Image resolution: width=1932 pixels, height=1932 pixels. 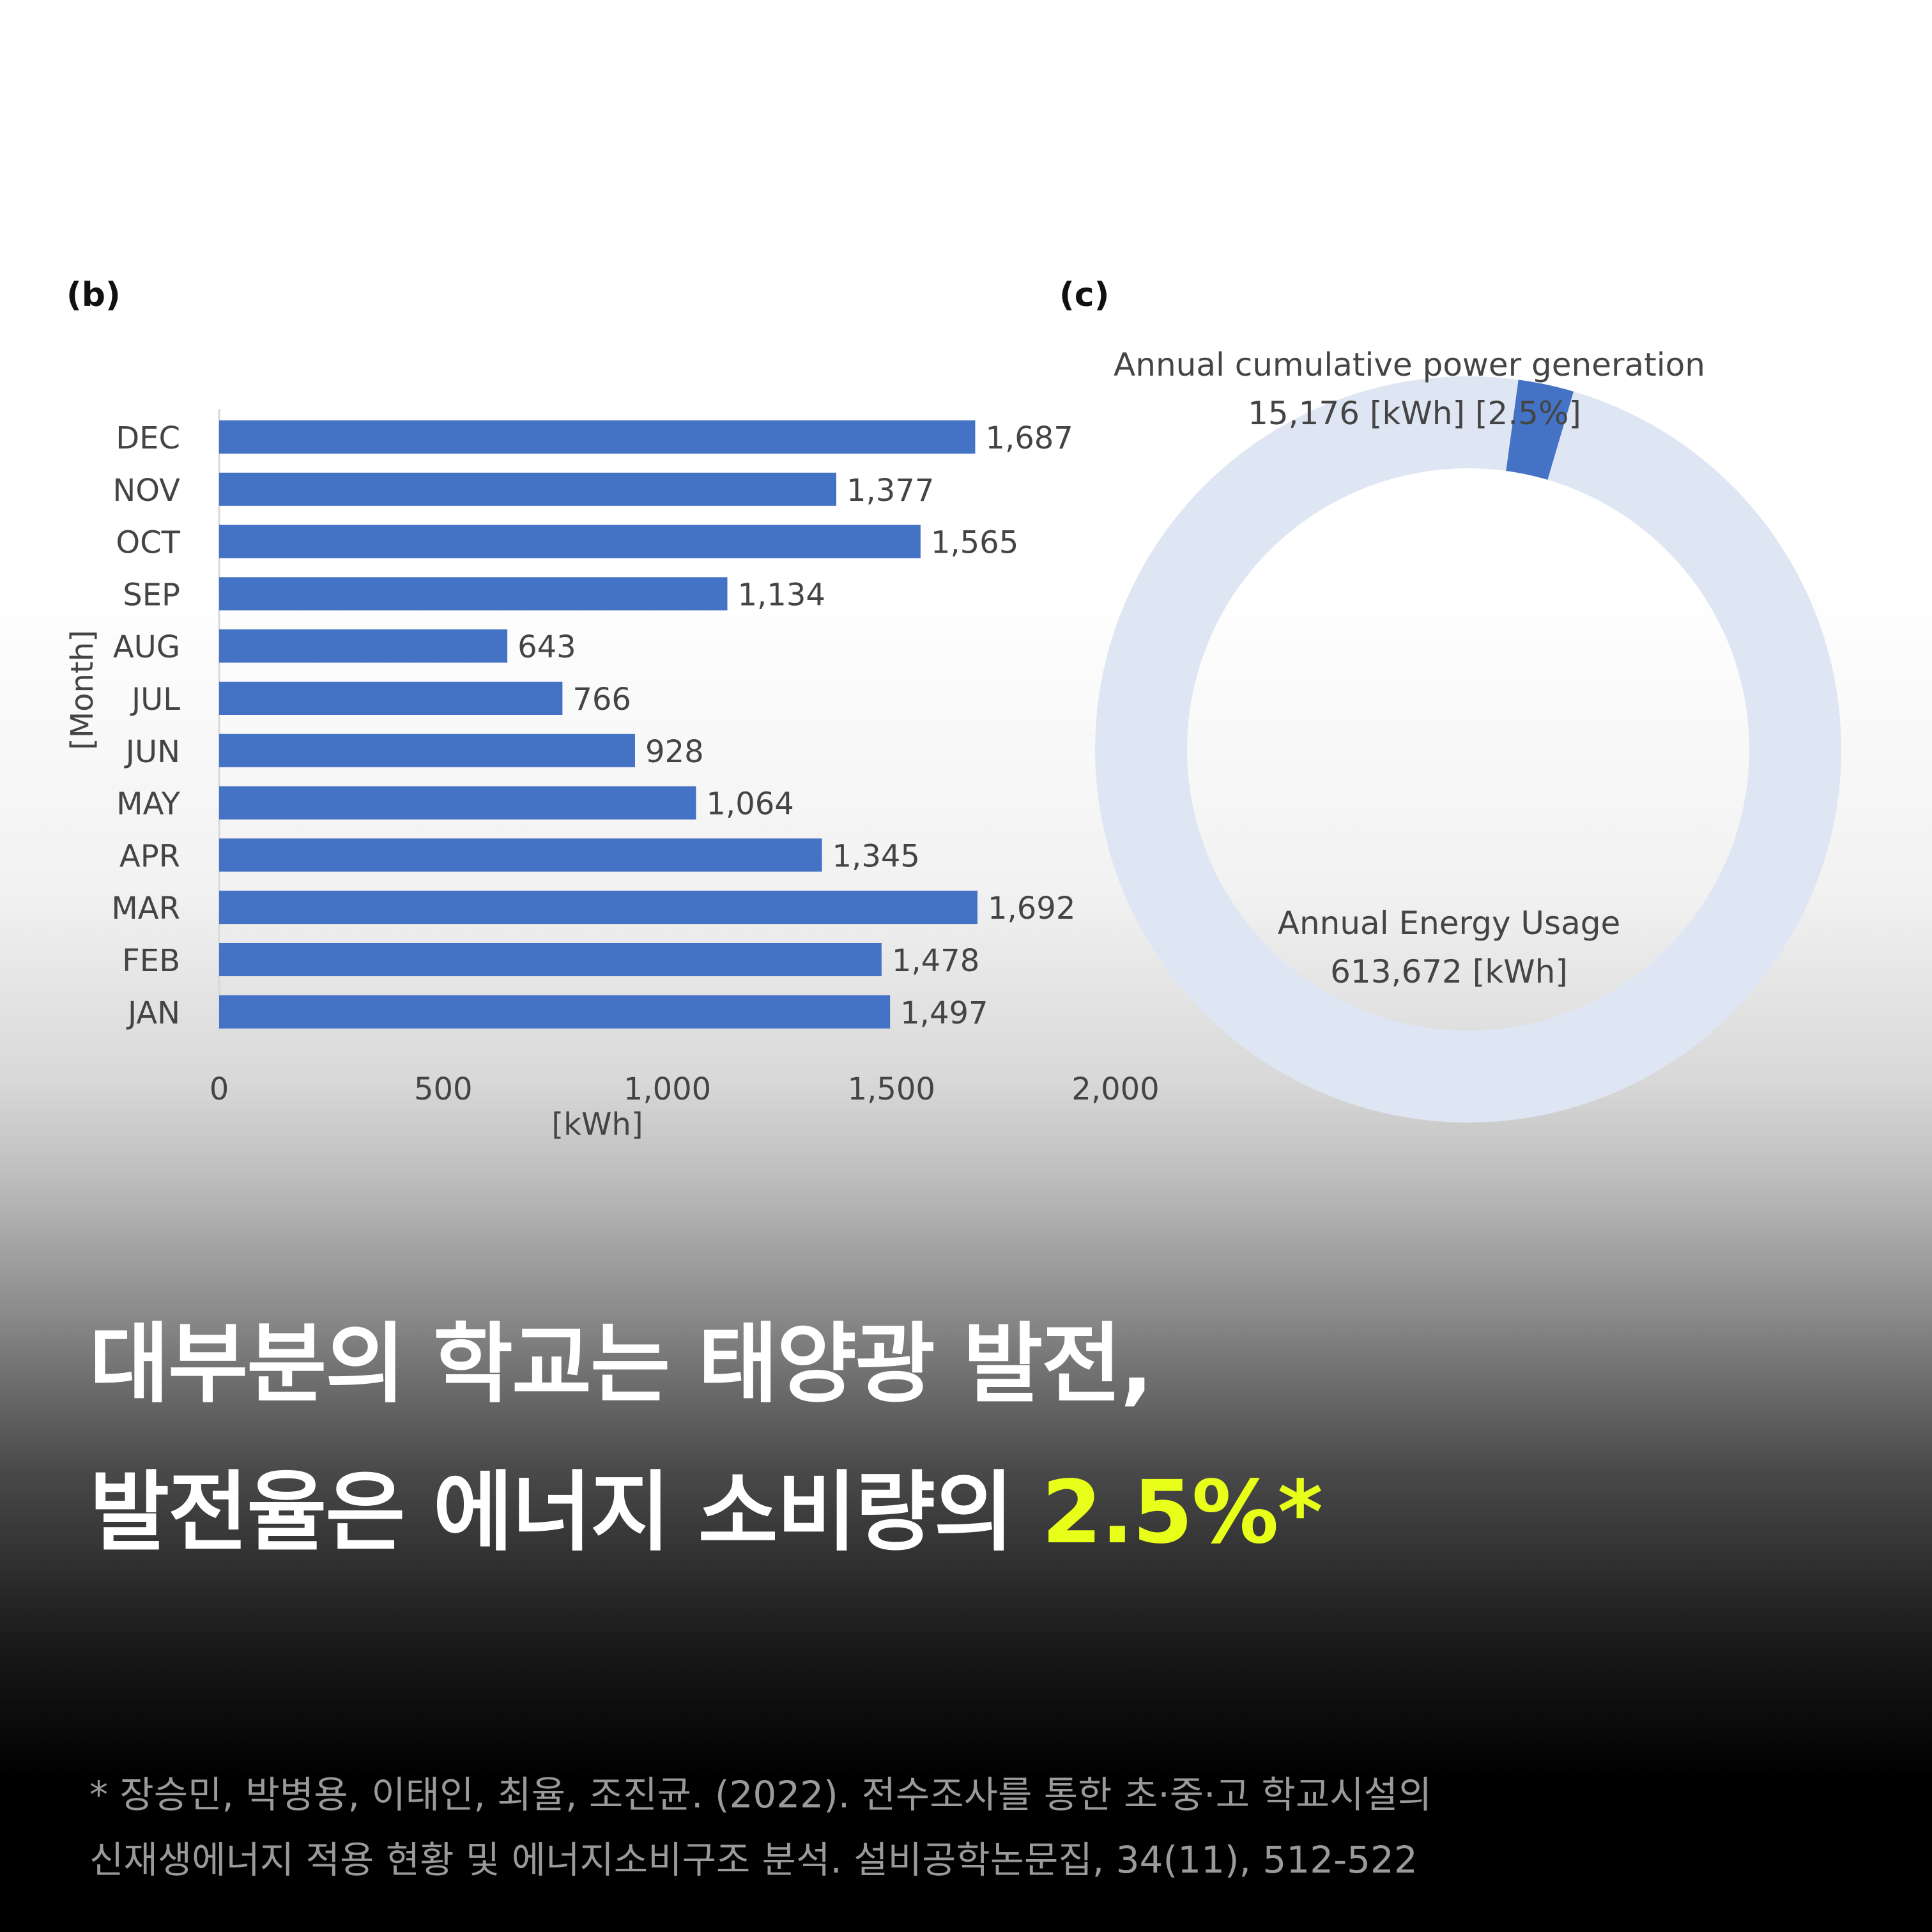 What do you see at coordinates (781, 595) in the screenshot?
I see `value-label-sep: 1,134` at bounding box center [781, 595].